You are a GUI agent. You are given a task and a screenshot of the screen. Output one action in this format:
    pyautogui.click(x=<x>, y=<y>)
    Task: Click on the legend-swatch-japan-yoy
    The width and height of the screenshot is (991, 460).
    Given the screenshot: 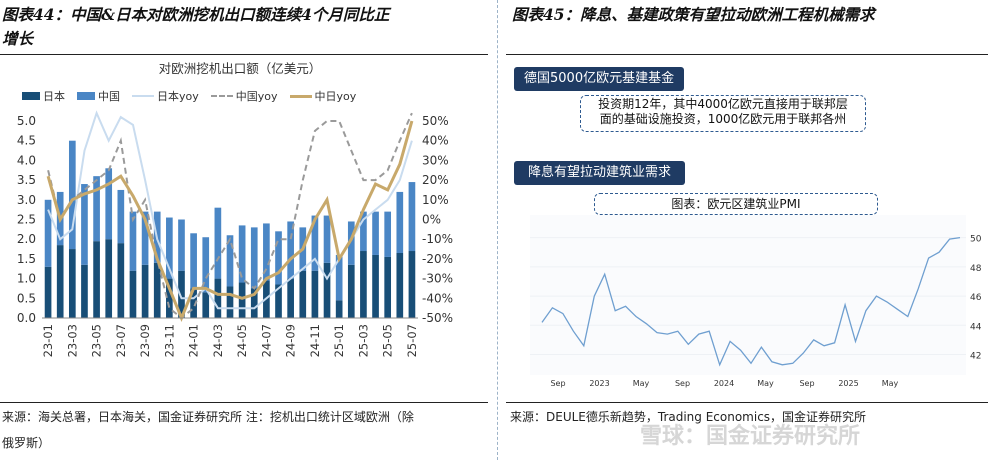 What is the action you would take?
    pyautogui.click(x=143, y=96)
    